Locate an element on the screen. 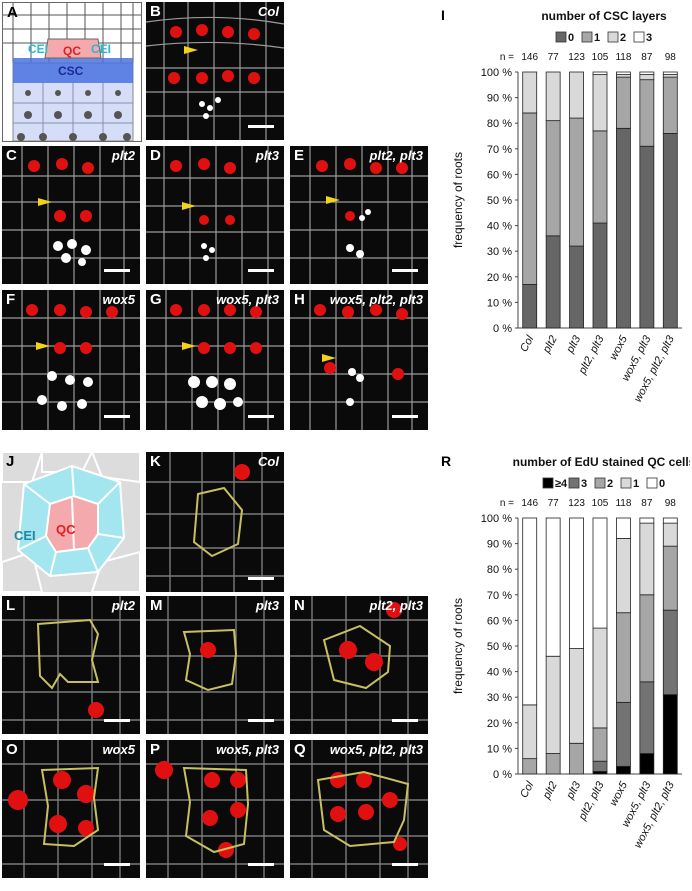 This screenshot has width=692, height=891. csc-layer is located at coordinates (73, 70).